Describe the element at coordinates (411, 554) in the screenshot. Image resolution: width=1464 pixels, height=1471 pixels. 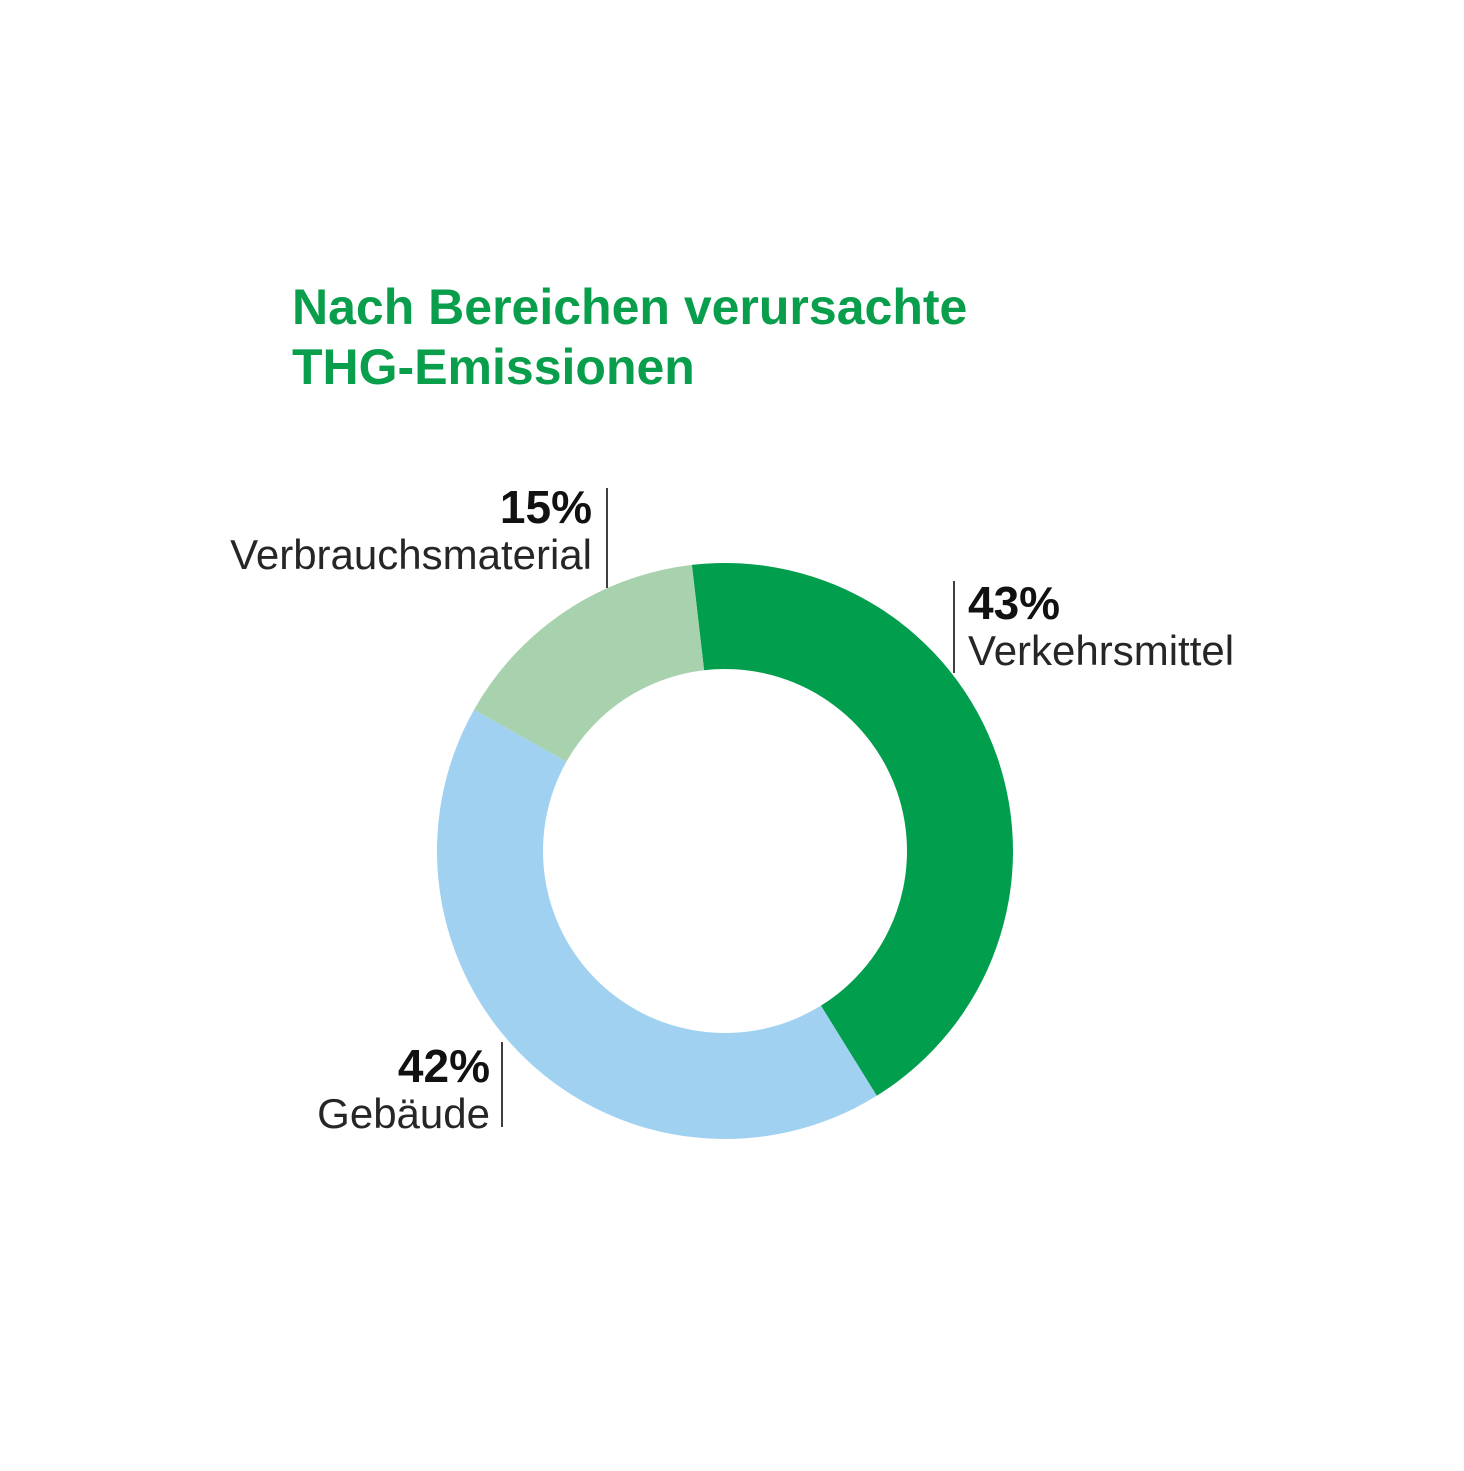
I see `callout-label-verbrauchsmaterial: Verbrauchsmaterial` at that location.